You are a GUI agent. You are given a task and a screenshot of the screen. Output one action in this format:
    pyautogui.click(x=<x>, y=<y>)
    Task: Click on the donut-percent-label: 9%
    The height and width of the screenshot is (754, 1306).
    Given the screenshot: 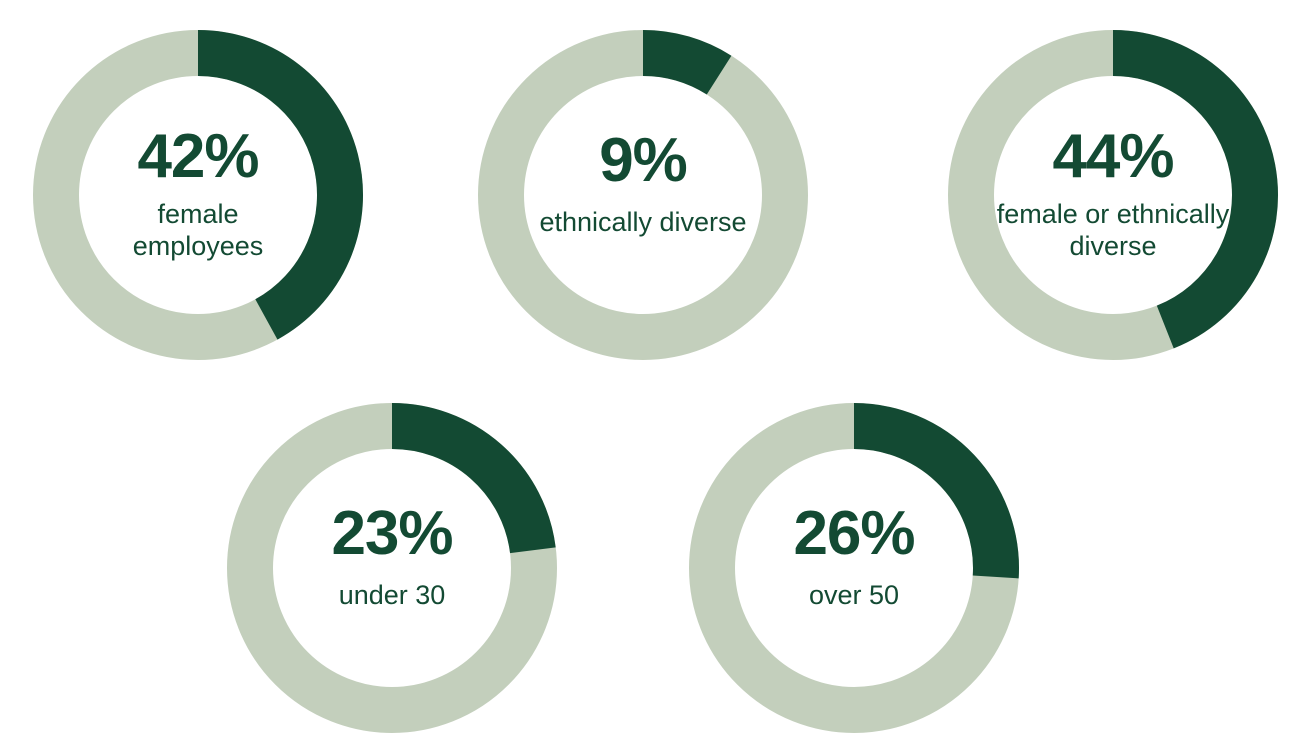 What is the action you would take?
    pyautogui.click(x=643, y=160)
    